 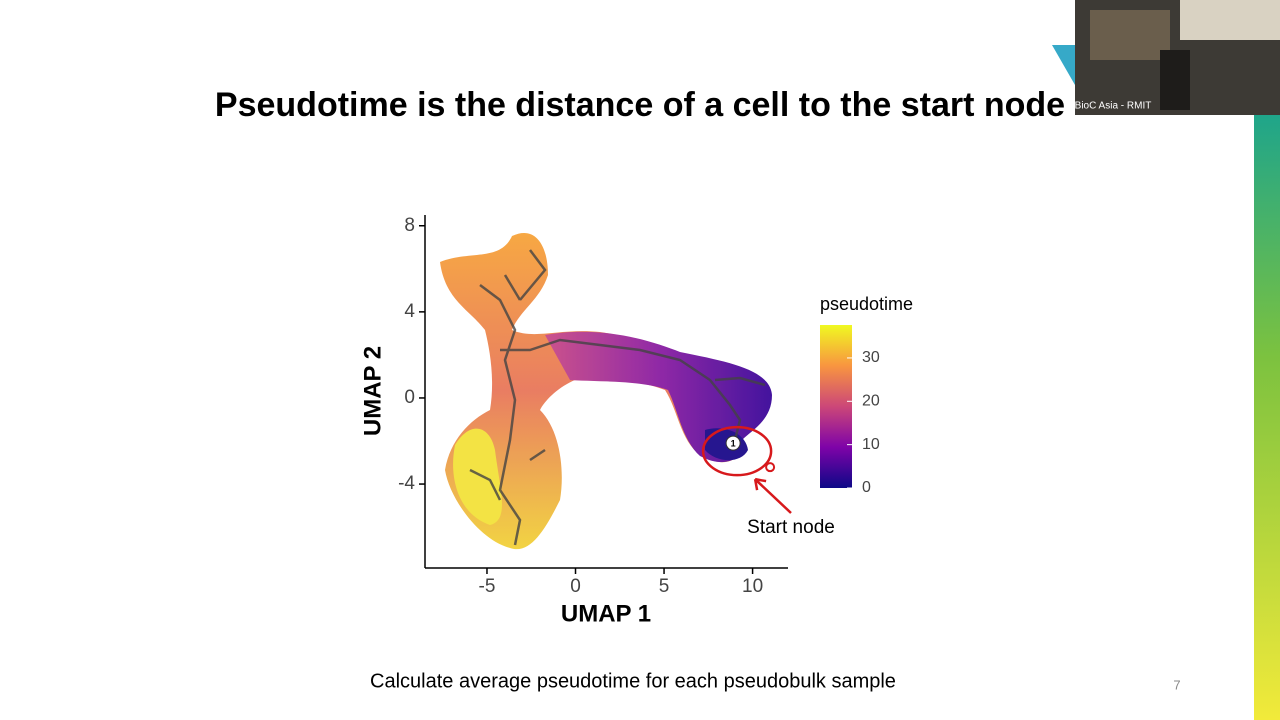 I want to click on start-node, so click(x=733, y=443).